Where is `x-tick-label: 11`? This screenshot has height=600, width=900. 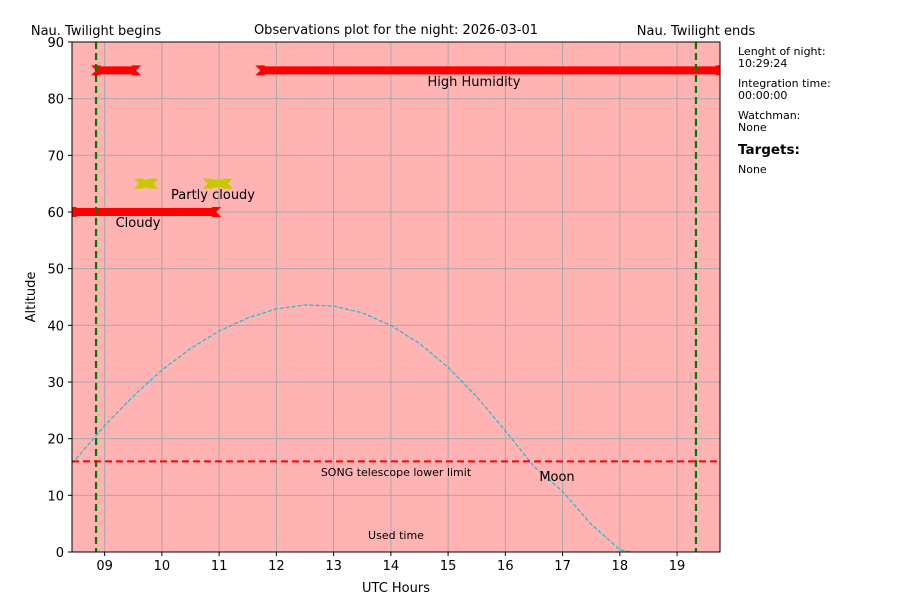 x-tick-label: 11 is located at coordinates (219, 566).